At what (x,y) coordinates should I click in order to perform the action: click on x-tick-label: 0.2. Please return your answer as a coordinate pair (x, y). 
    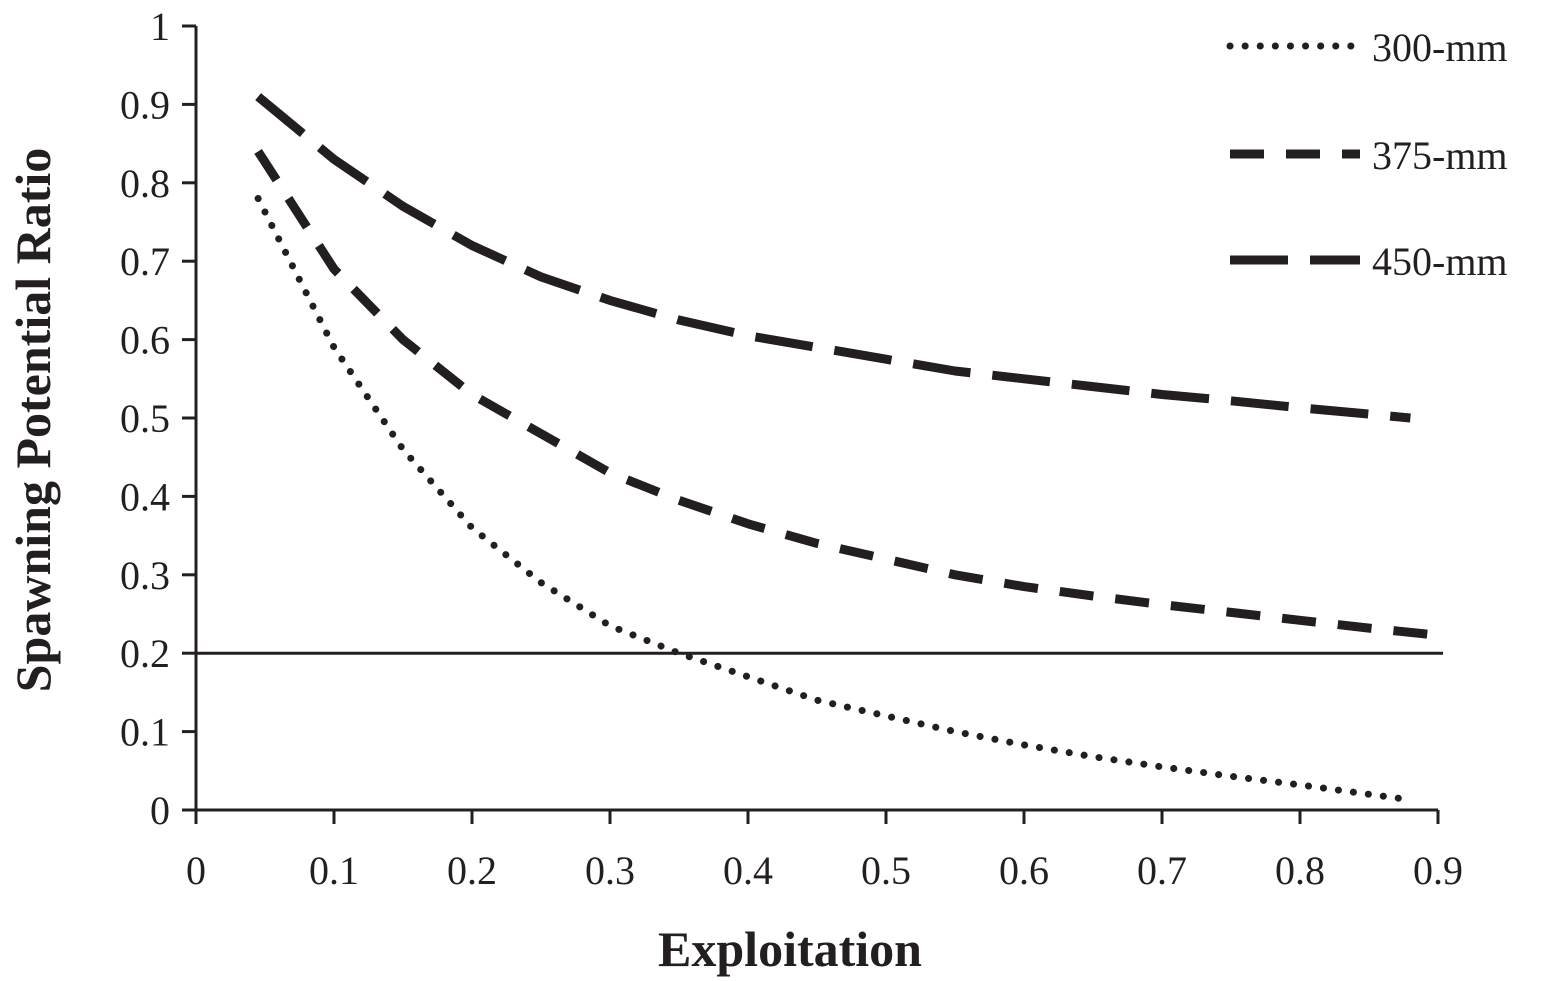
    Looking at the image, I should click on (472, 870).